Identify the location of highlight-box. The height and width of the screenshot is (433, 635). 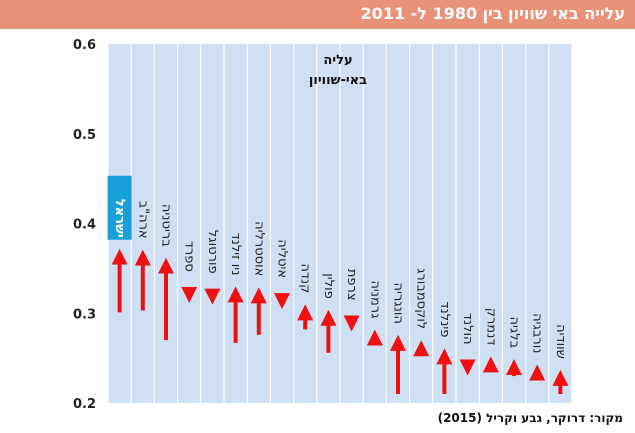
(119, 207).